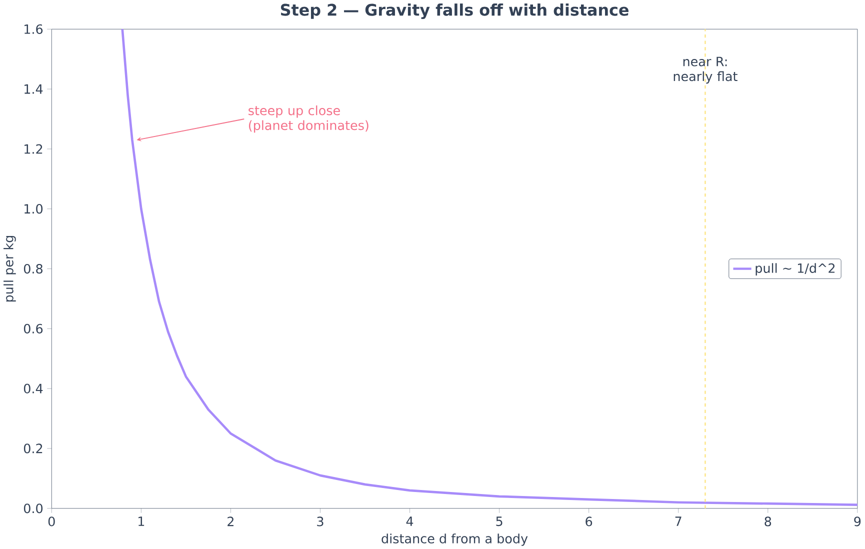 The height and width of the screenshot is (549, 865). Describe the element at coordinates (33, 389) in the screenshot. I see `y-tick-label: 0.4` at that location.